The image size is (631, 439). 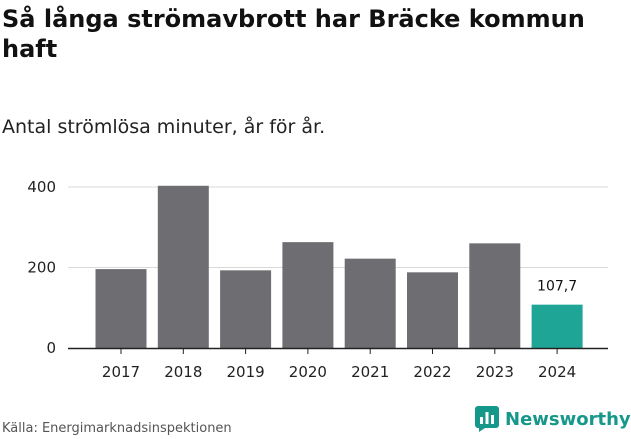 What do you see at coordinates (41, 268) in the screenshot?
I see `y-tick-label: 200` at bounding box center [41, 268].